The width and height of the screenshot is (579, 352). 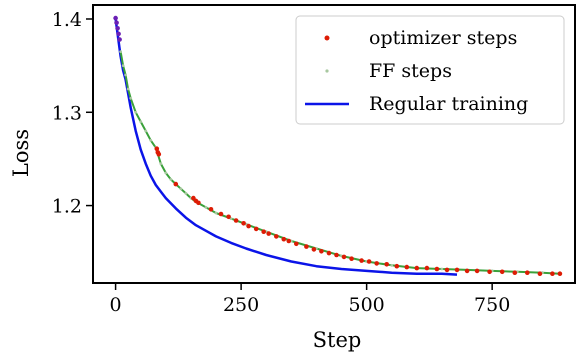 What do you see at coordinates (67, 20) in the screenshot?
I see `y-tick-label: 1.4` at bounding box center [67, 20].